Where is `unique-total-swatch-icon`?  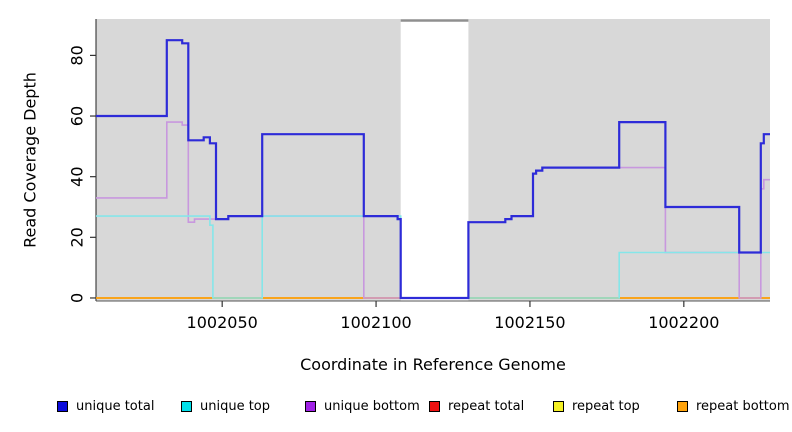 unique-total-swatch-icon is located at coordinates (62, 406).